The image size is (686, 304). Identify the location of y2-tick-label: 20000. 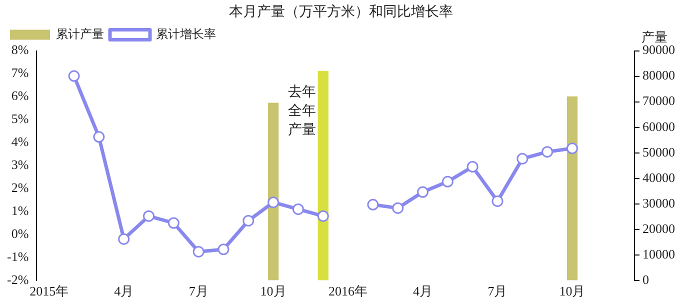
(658, 228).